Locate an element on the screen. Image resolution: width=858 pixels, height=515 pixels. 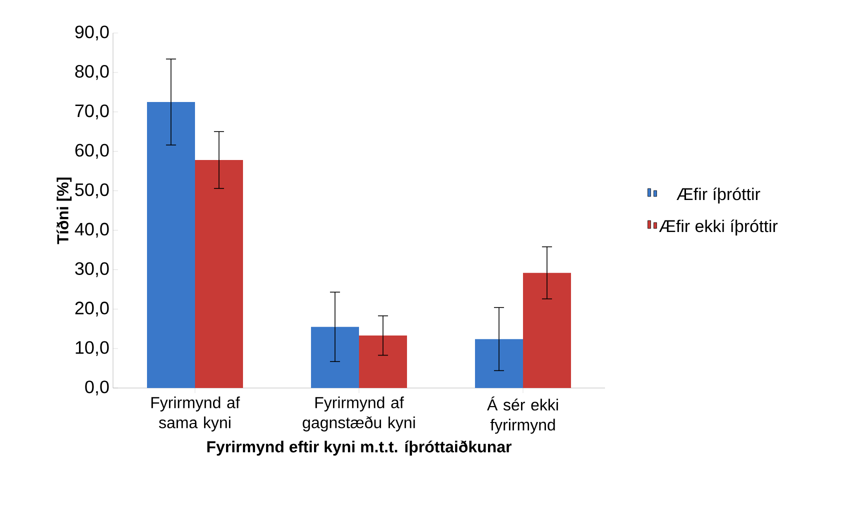
y-tick-label: 40,0 is located at coordinates (91, 230).